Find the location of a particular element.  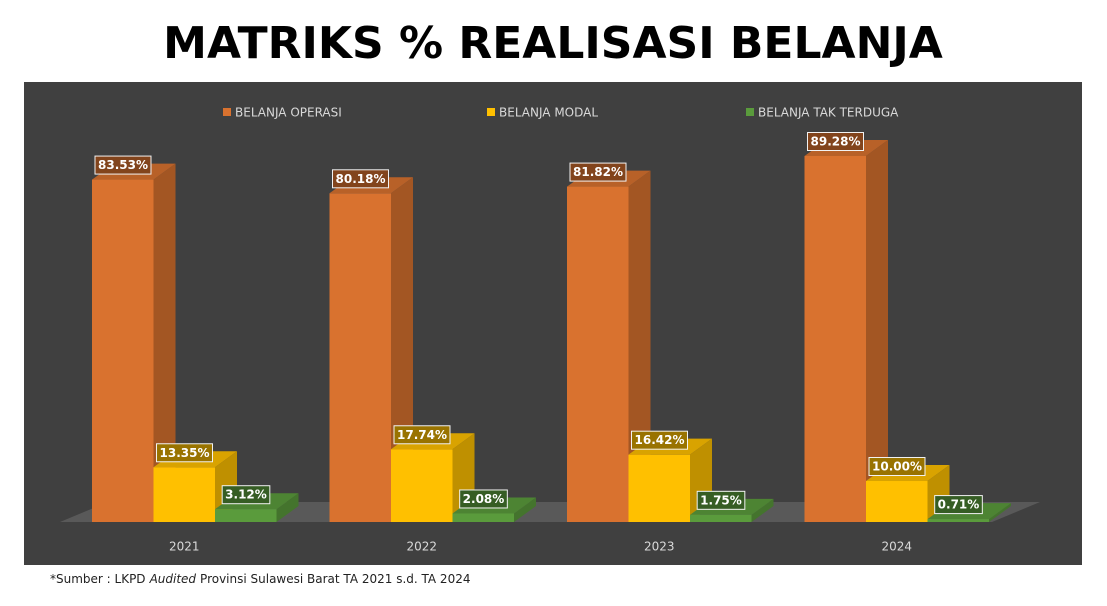

data-label: 81.82% is located at coordinates (598, 172).